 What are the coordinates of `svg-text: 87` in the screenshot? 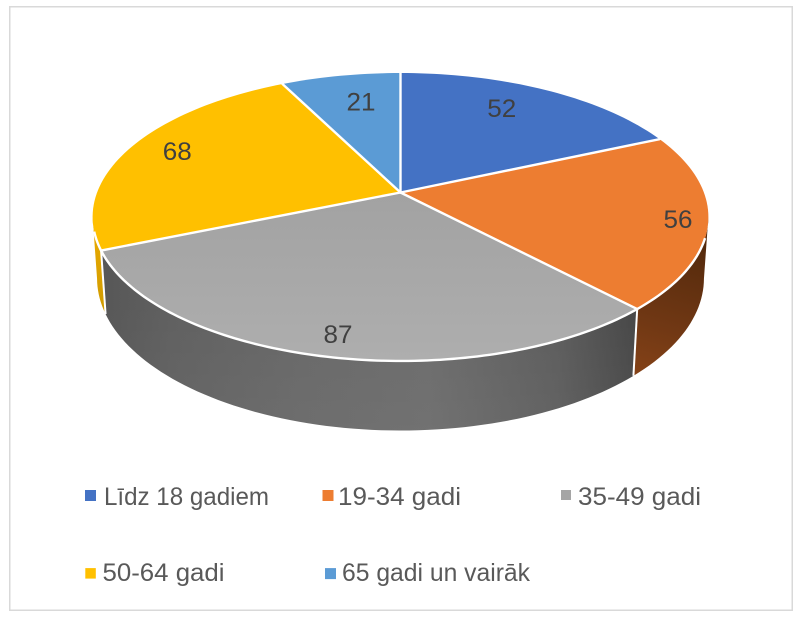 It's located at (338, 335).